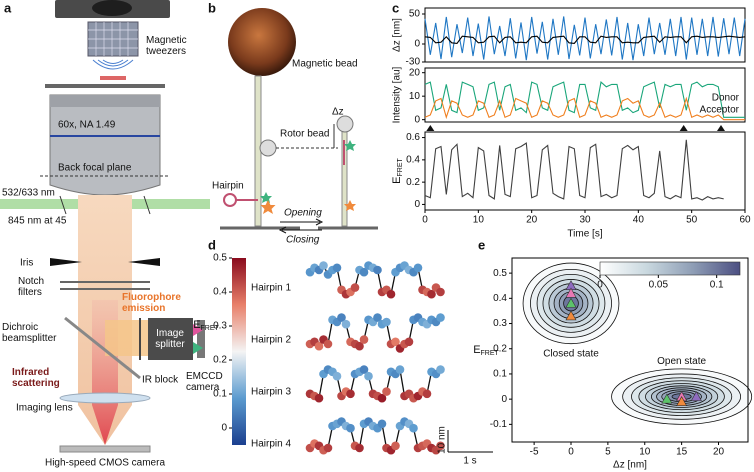  Describe the element at coordinates (143, 308) in the screenshot. I see `label-line: emission` at that location.